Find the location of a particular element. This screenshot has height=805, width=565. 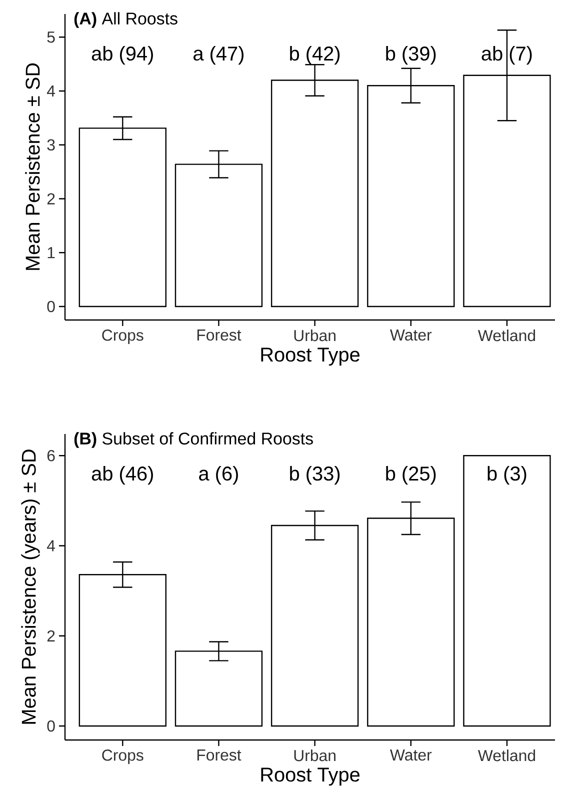

annotation: ab (94) is located at coordinates (122, 55).